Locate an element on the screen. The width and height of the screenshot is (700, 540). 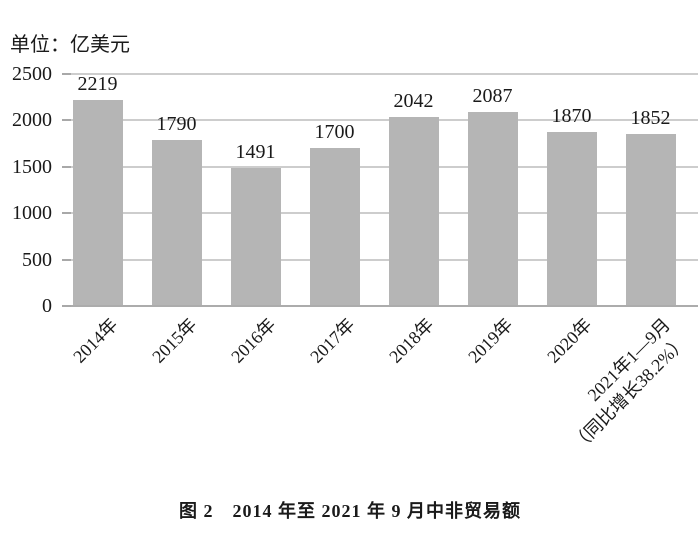
x-tick-label: 2020年 is located at coordinates (569, 340).